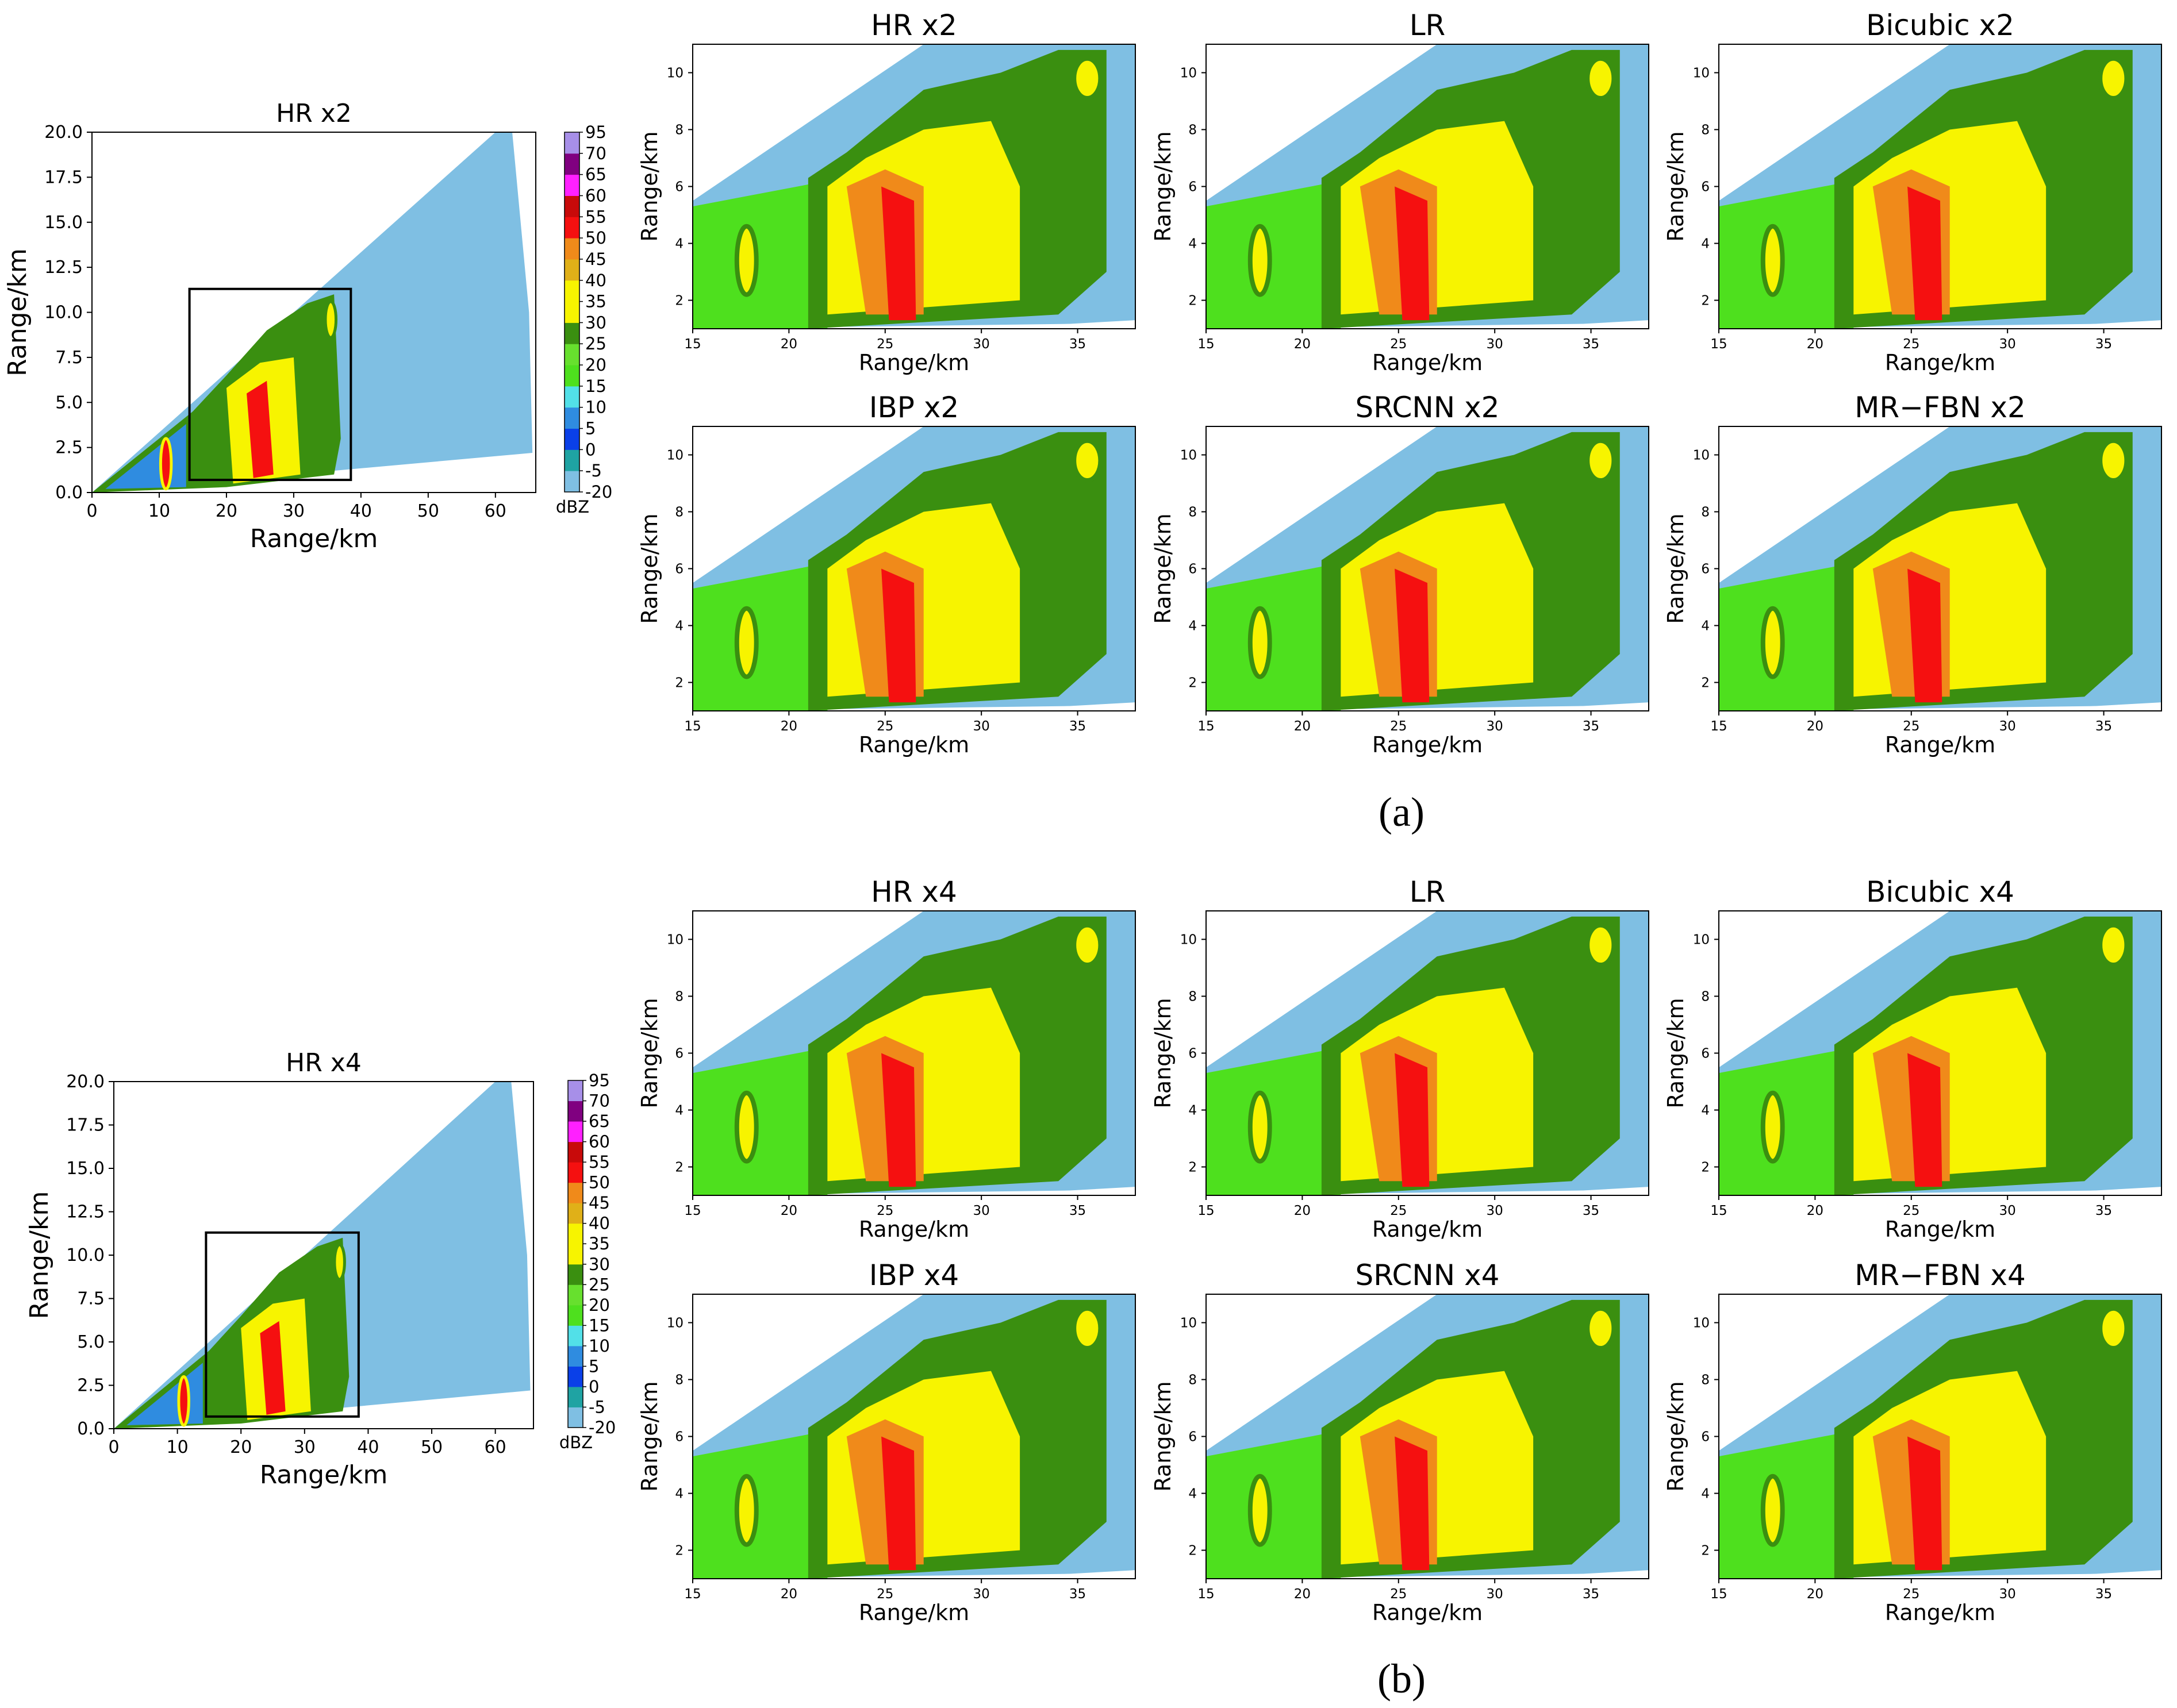 Image resolution: width=2177 pixels, height=1708 pixels. Describe the element at coordinates (495, 1447) in the screenshot. I see `x-tick-label: 60` at that location.